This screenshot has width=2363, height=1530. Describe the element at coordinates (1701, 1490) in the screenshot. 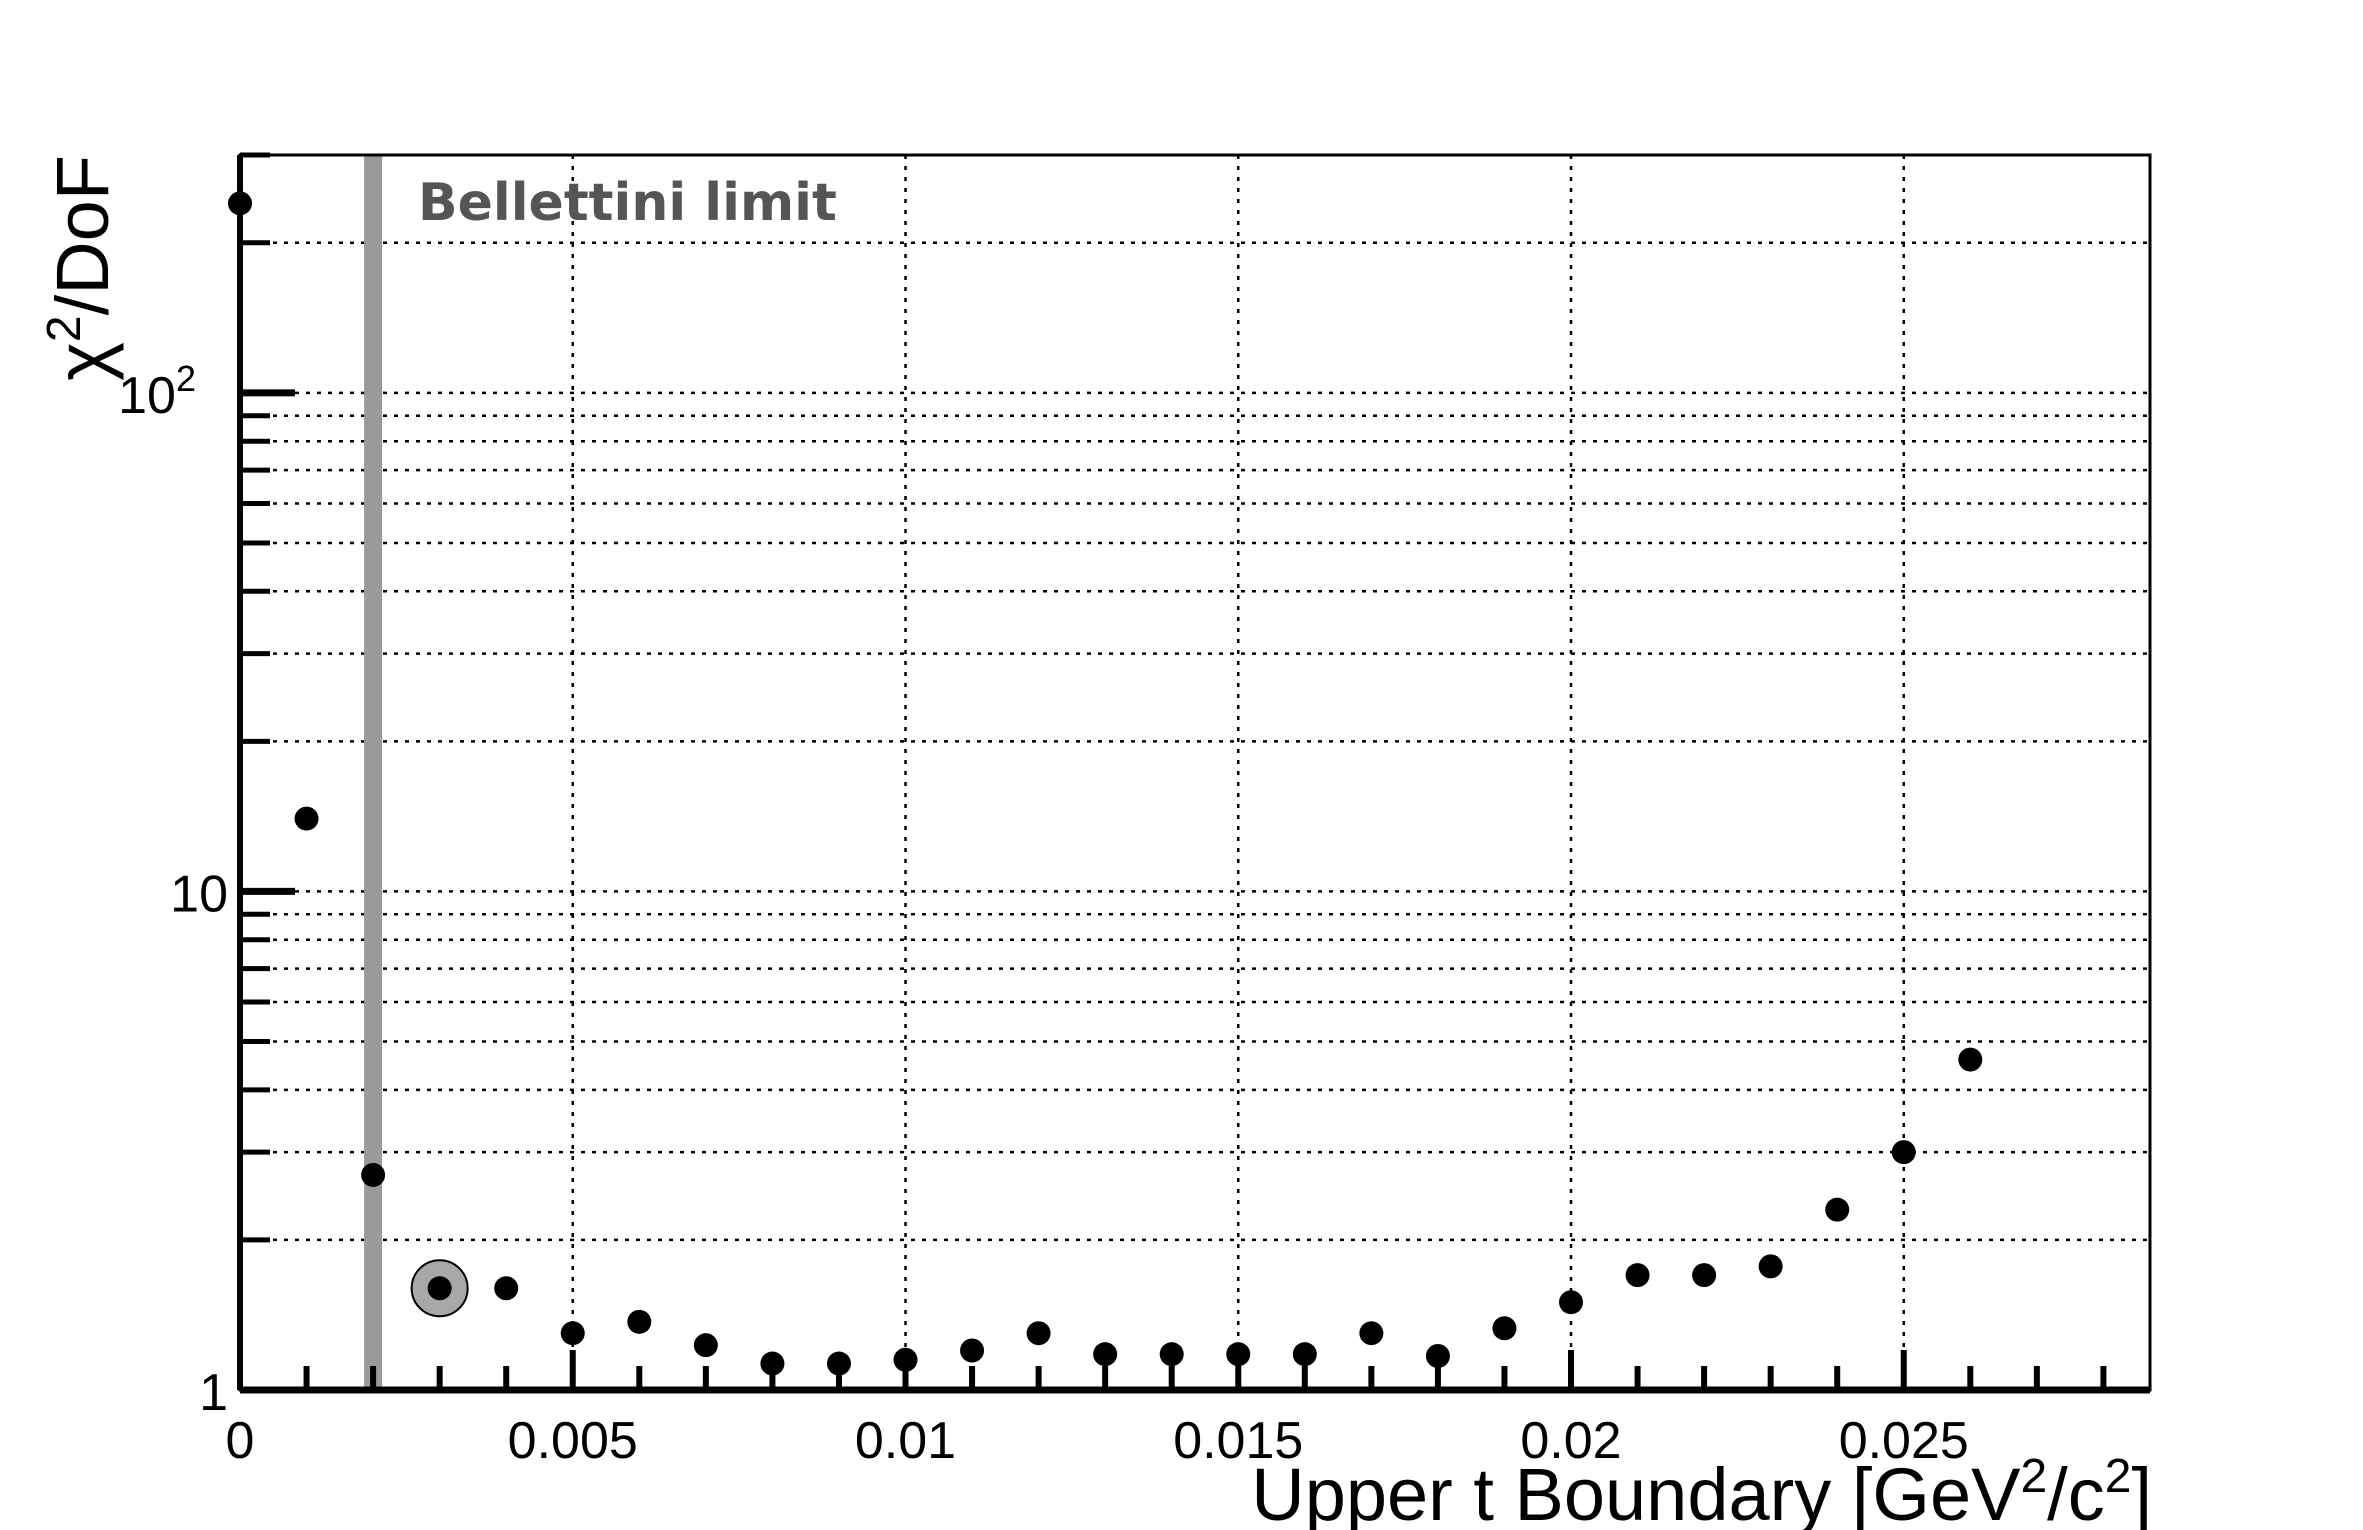

I see `x-axis-title: Upper t Boundary [GeV2/c2]` at that location.